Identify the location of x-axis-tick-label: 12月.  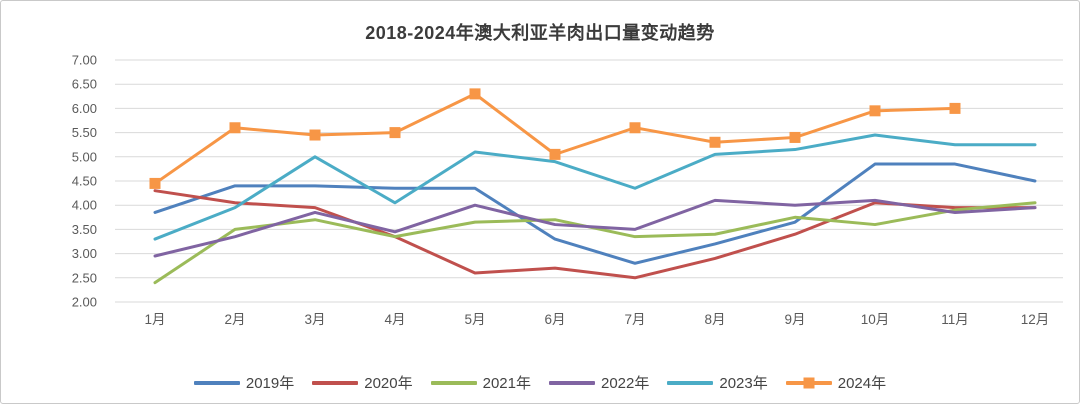
(1035, 319).